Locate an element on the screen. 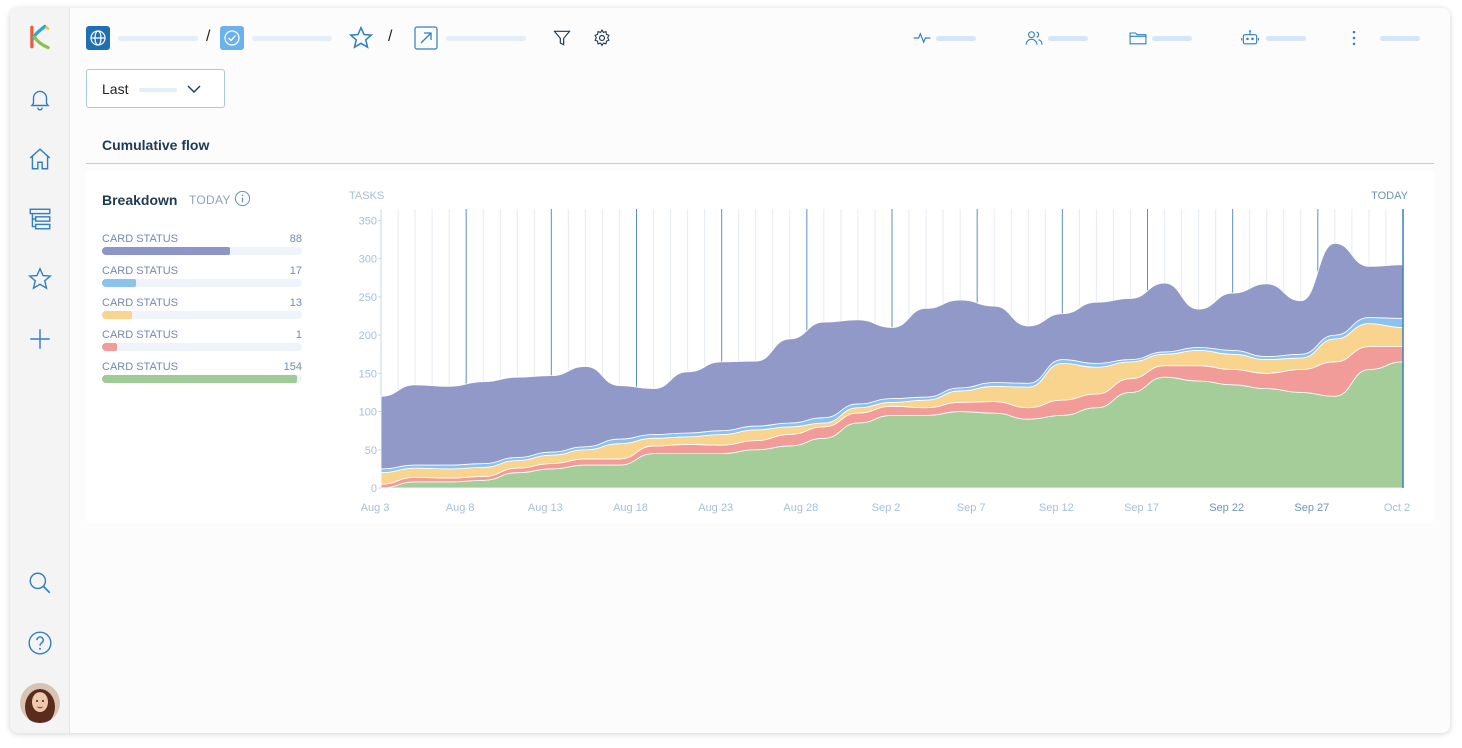 The width and height of the screenshot is (1462, 748). x-tick-label: Sep 12 is located at coordinates (1056, 508).